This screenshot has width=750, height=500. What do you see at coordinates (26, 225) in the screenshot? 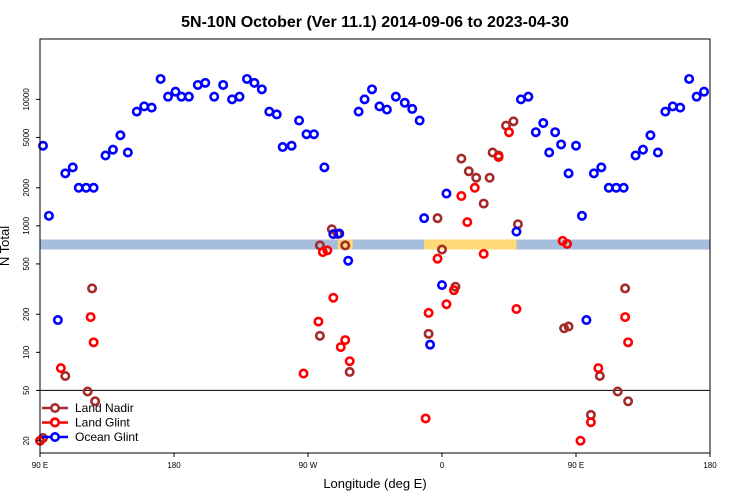
I see `y-tick-label: 1000` at bounding box center [26, 225].